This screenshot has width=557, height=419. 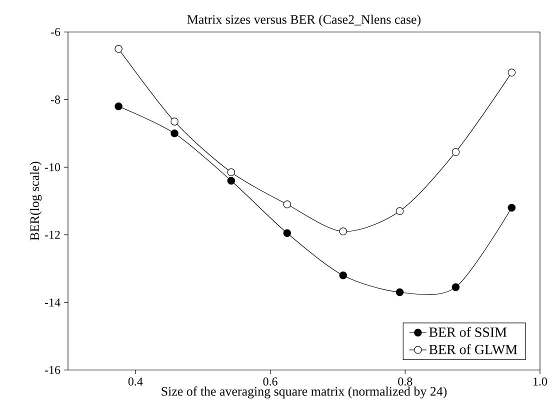 I want to click on x-axis-title: Size of the averaging square matrix (normalized by 24), so click(x=304, y=392).